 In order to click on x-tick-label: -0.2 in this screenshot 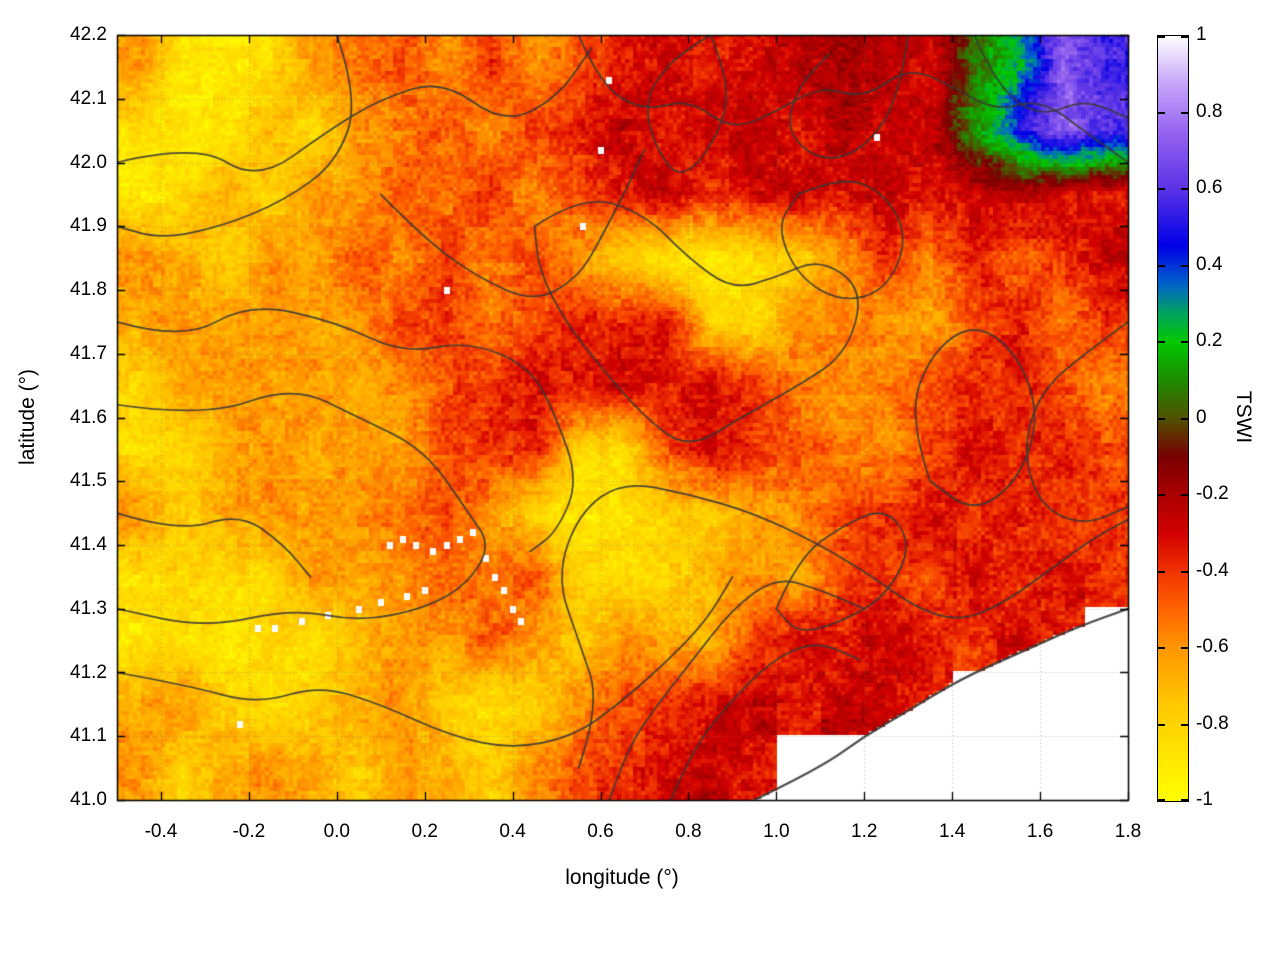, I will do `click(249, 831)`.